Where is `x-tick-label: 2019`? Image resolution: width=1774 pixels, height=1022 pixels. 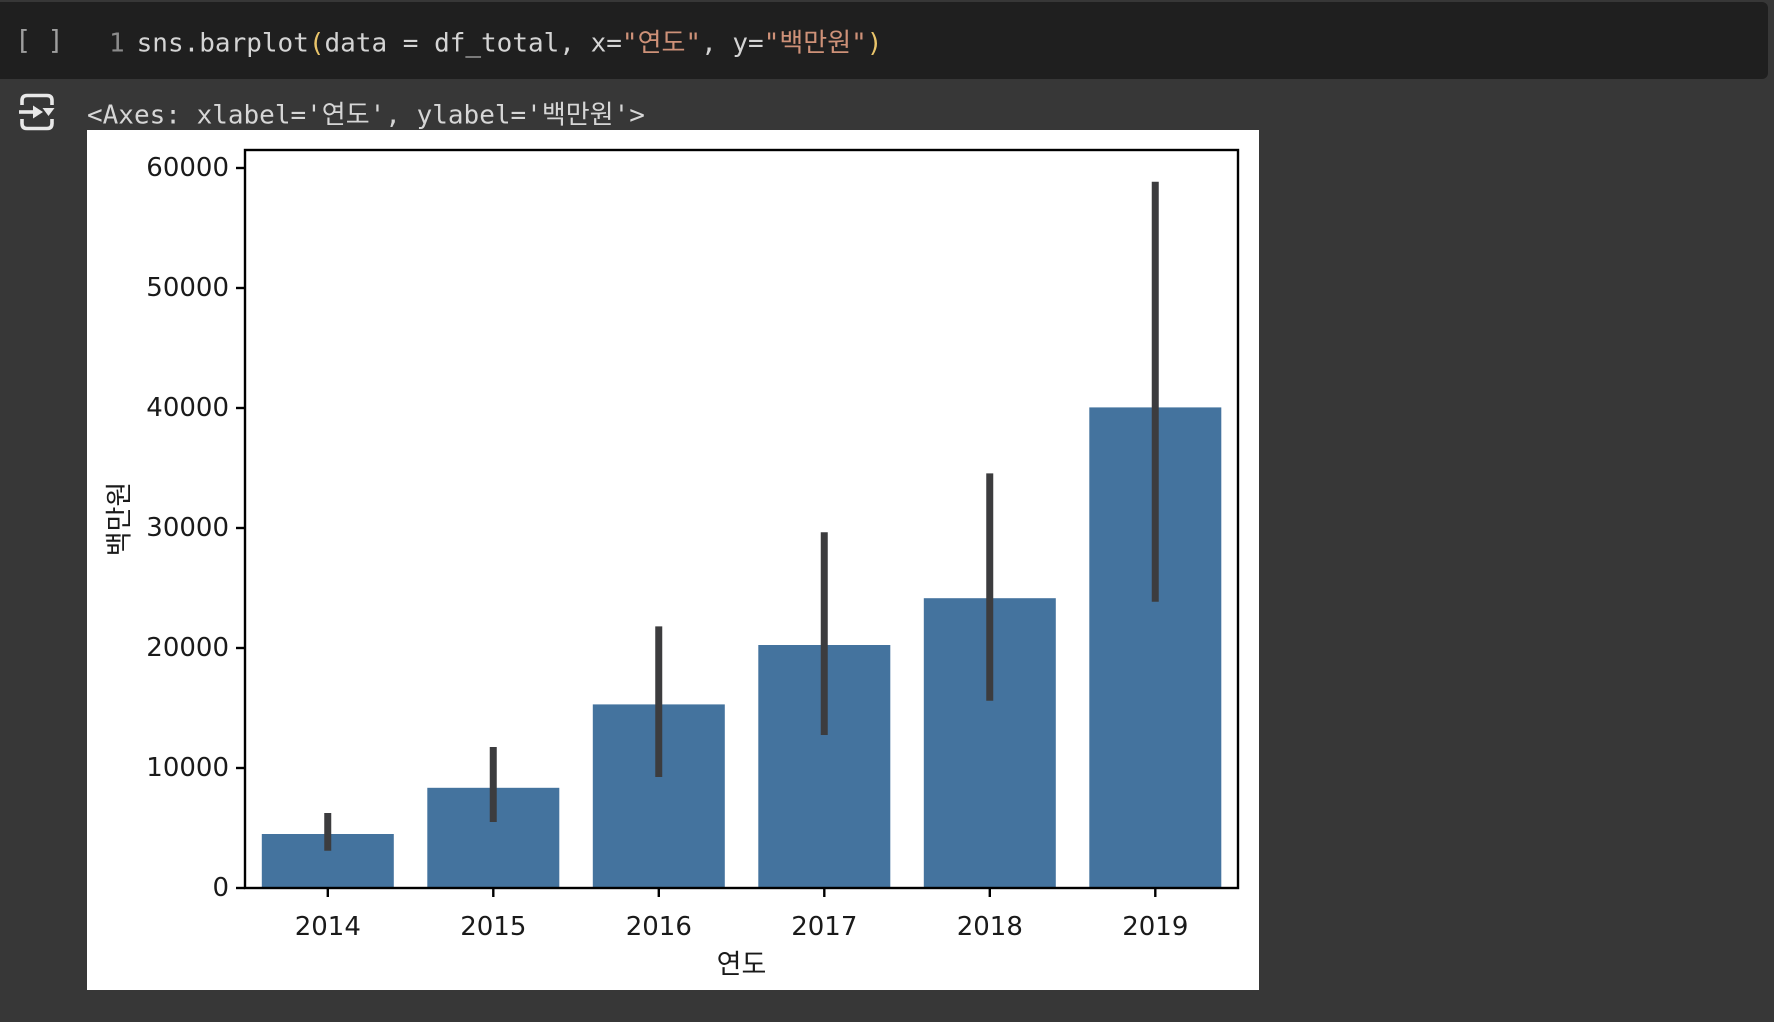 x-tick-label: 2019 is located at coordinates (1155, 927).